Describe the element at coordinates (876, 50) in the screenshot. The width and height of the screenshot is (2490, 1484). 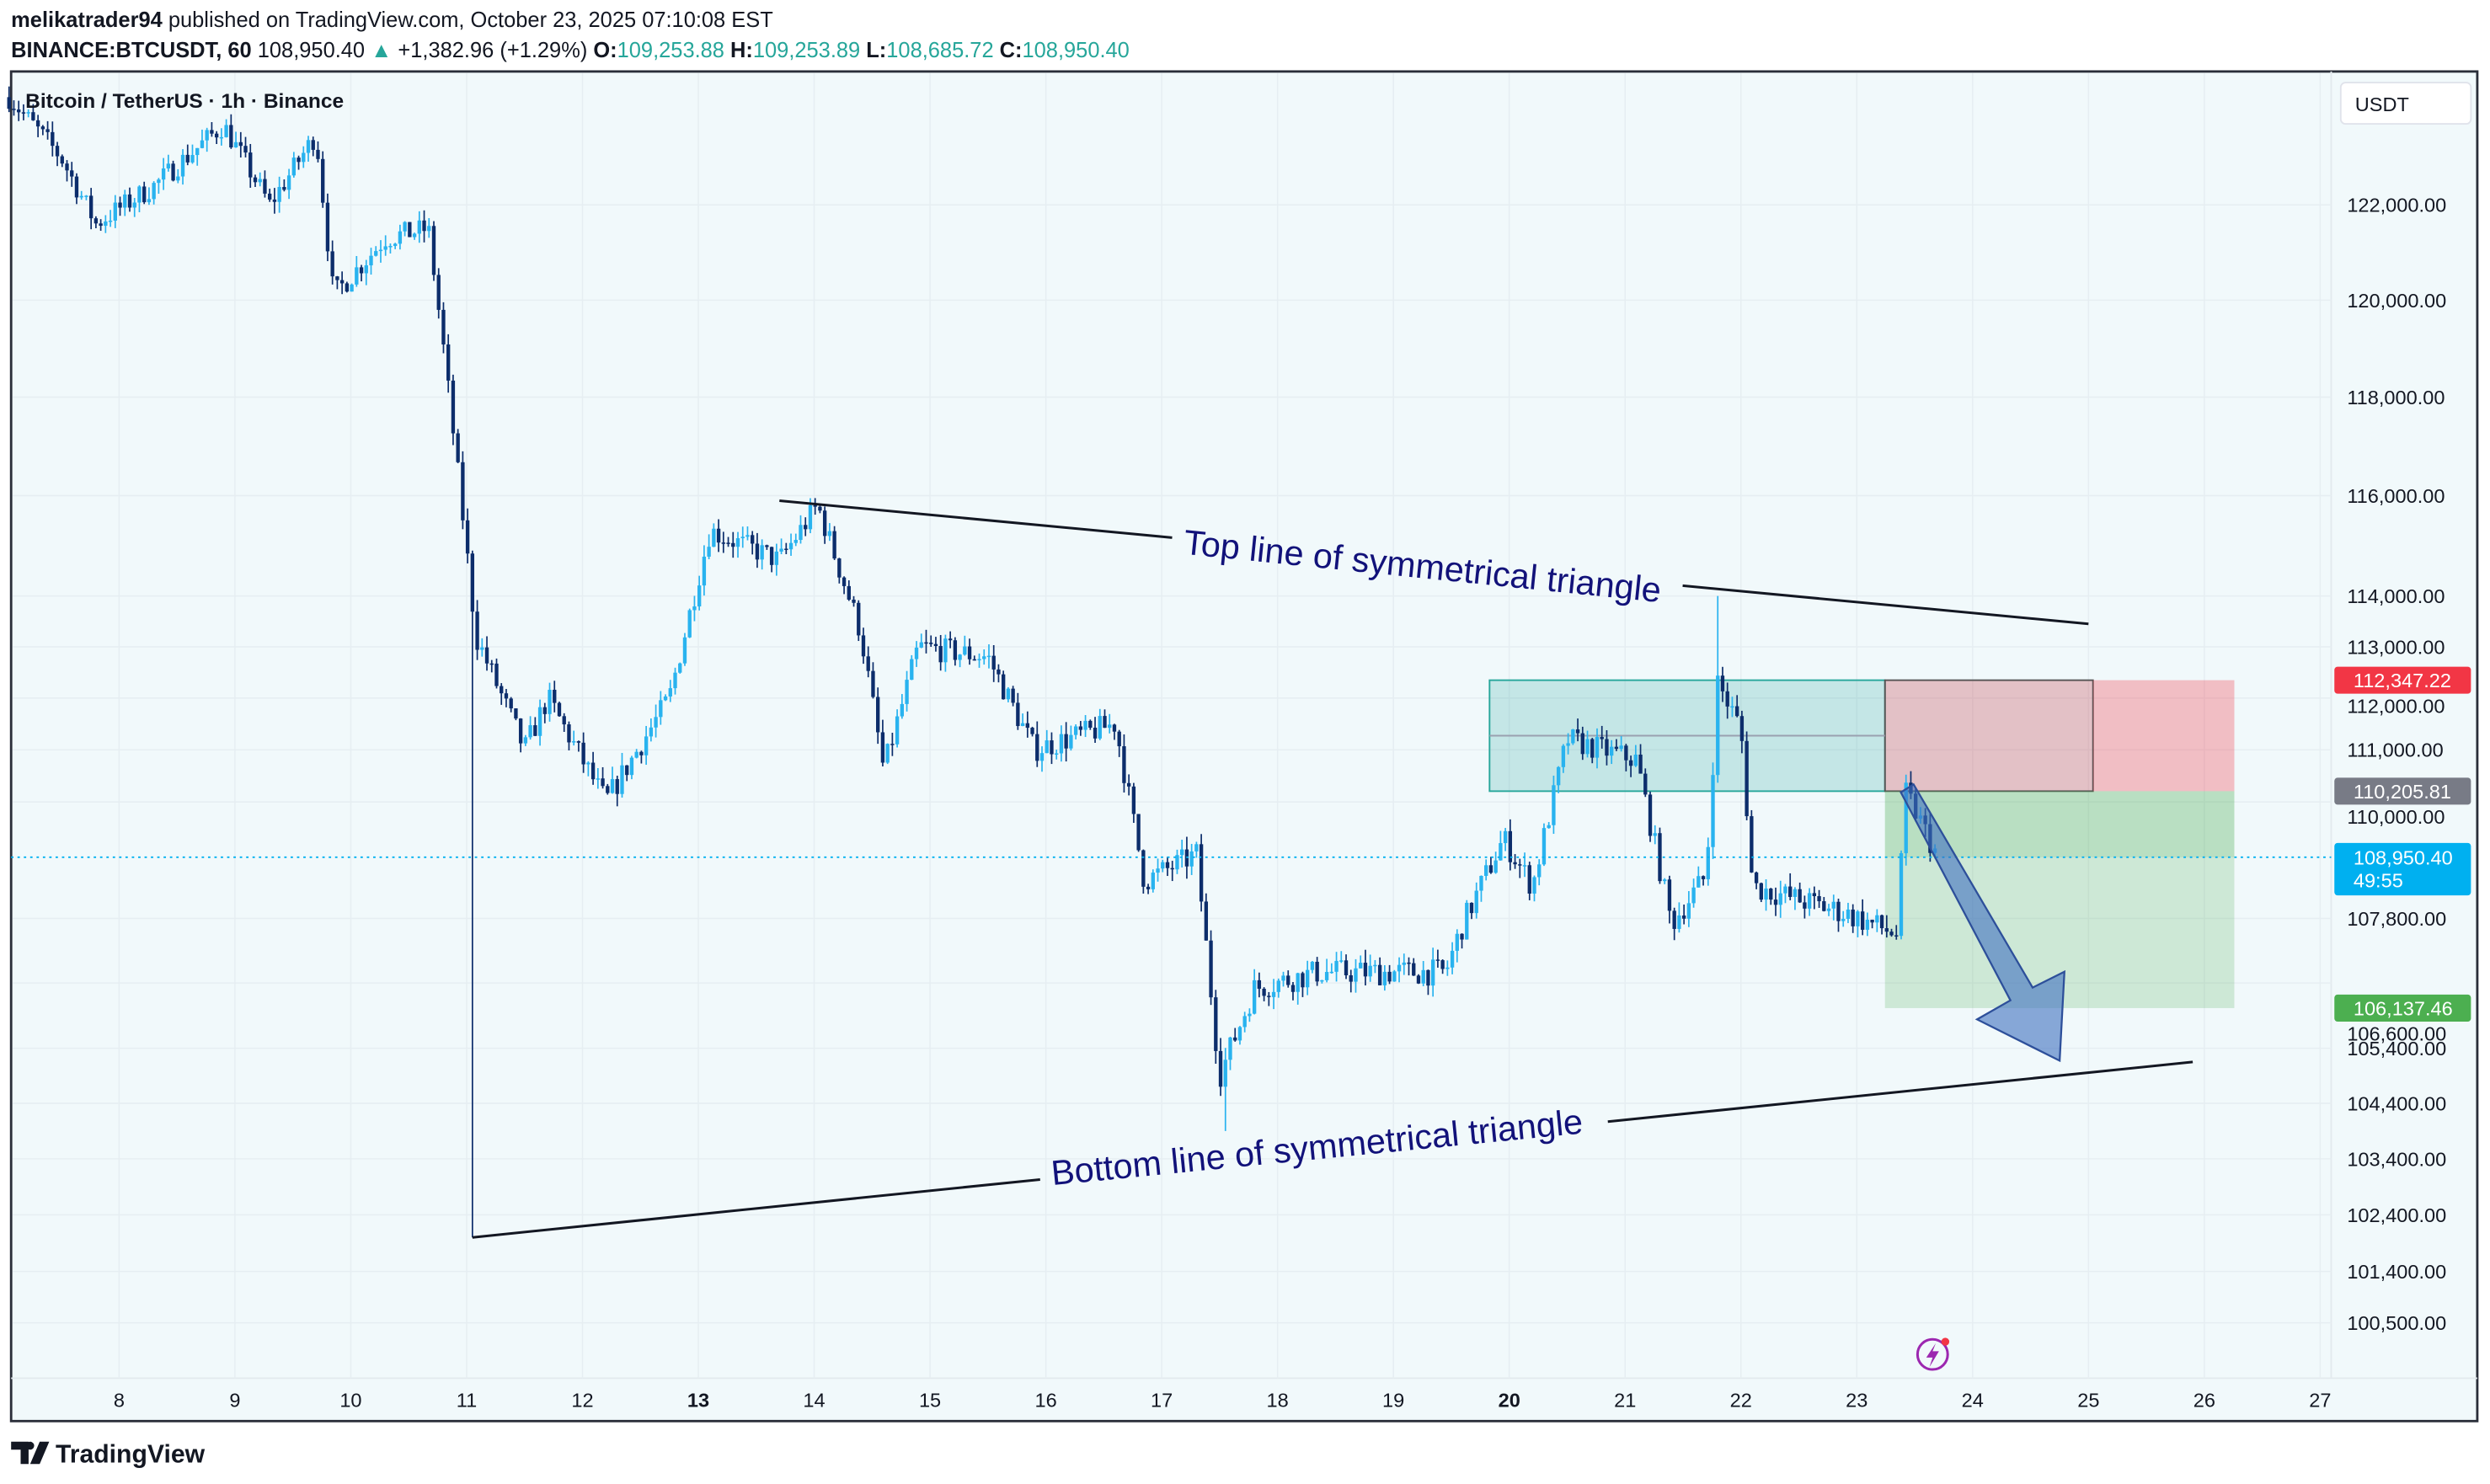
I see `low-label: L:` at that location.